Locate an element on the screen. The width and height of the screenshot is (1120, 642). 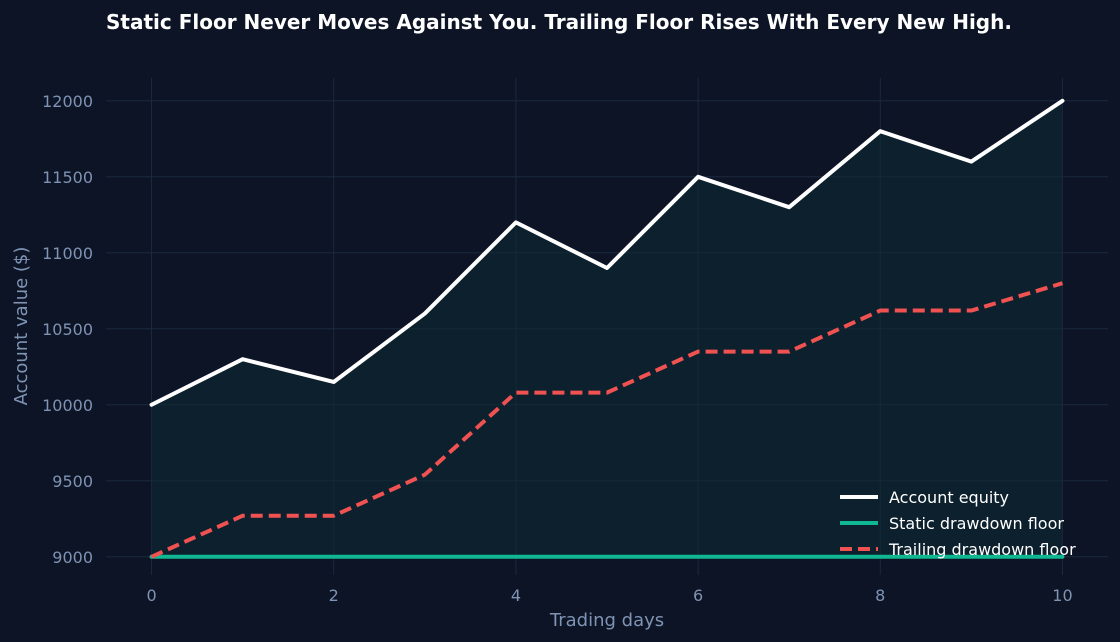
y-tick-label: 10500 is located at coordinates (67, 329).